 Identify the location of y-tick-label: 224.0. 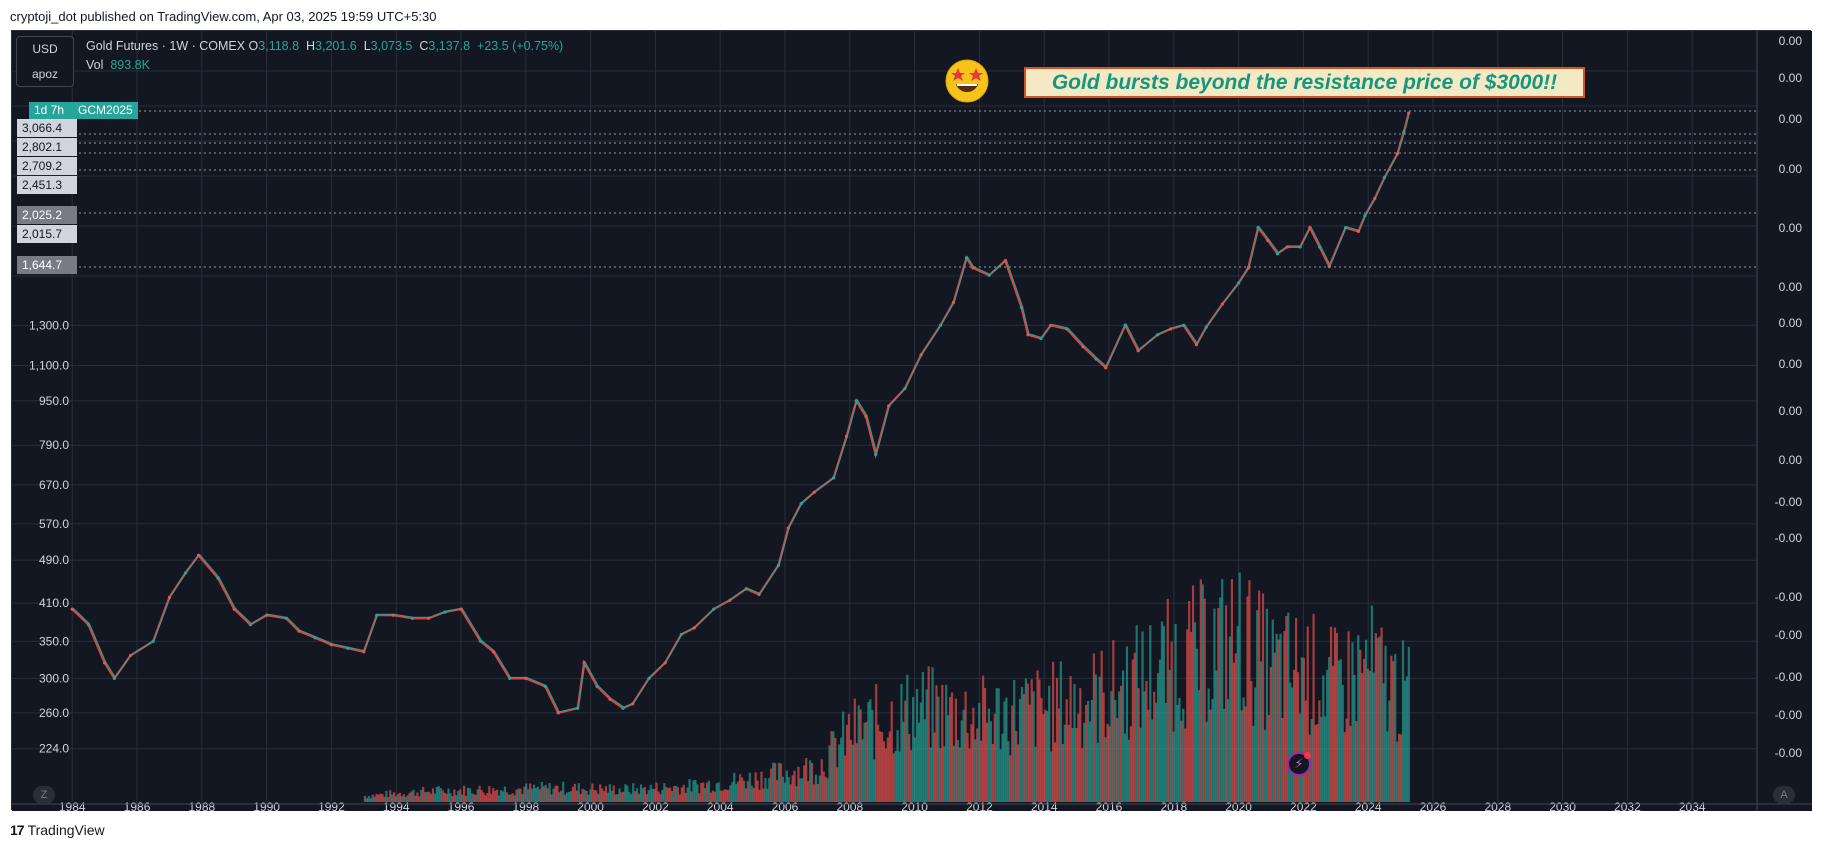
(54, 749).